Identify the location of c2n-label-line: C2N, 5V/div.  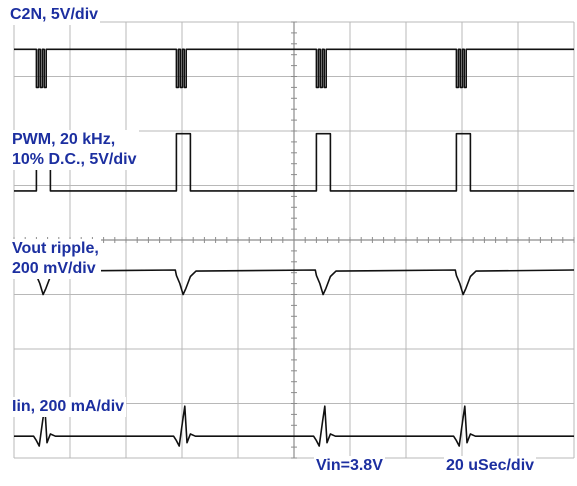
(54, 14).